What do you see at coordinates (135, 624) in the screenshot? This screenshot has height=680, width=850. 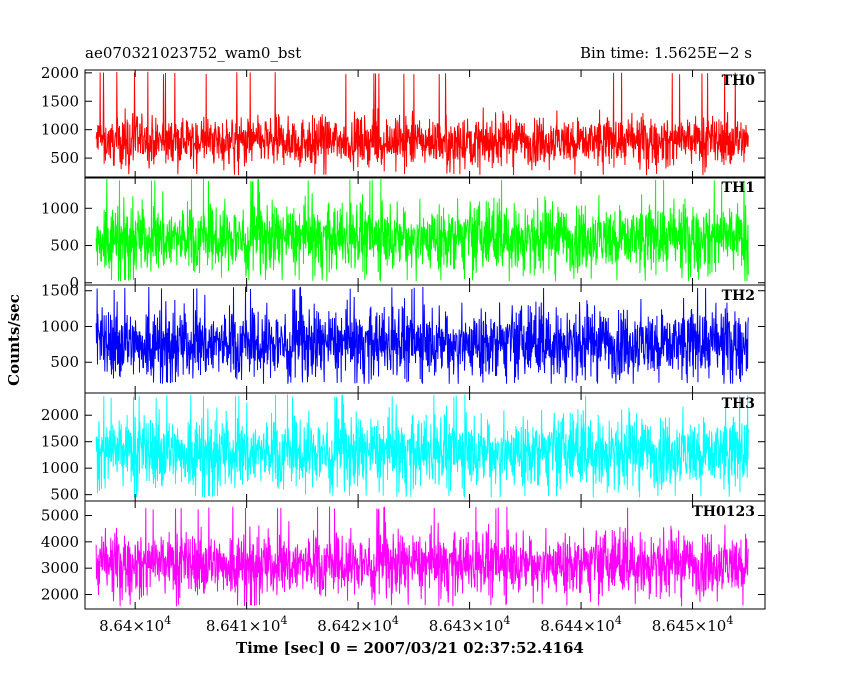 I see `x-tick-label: 8.64×10⁴` at bounding box center [135, 624].